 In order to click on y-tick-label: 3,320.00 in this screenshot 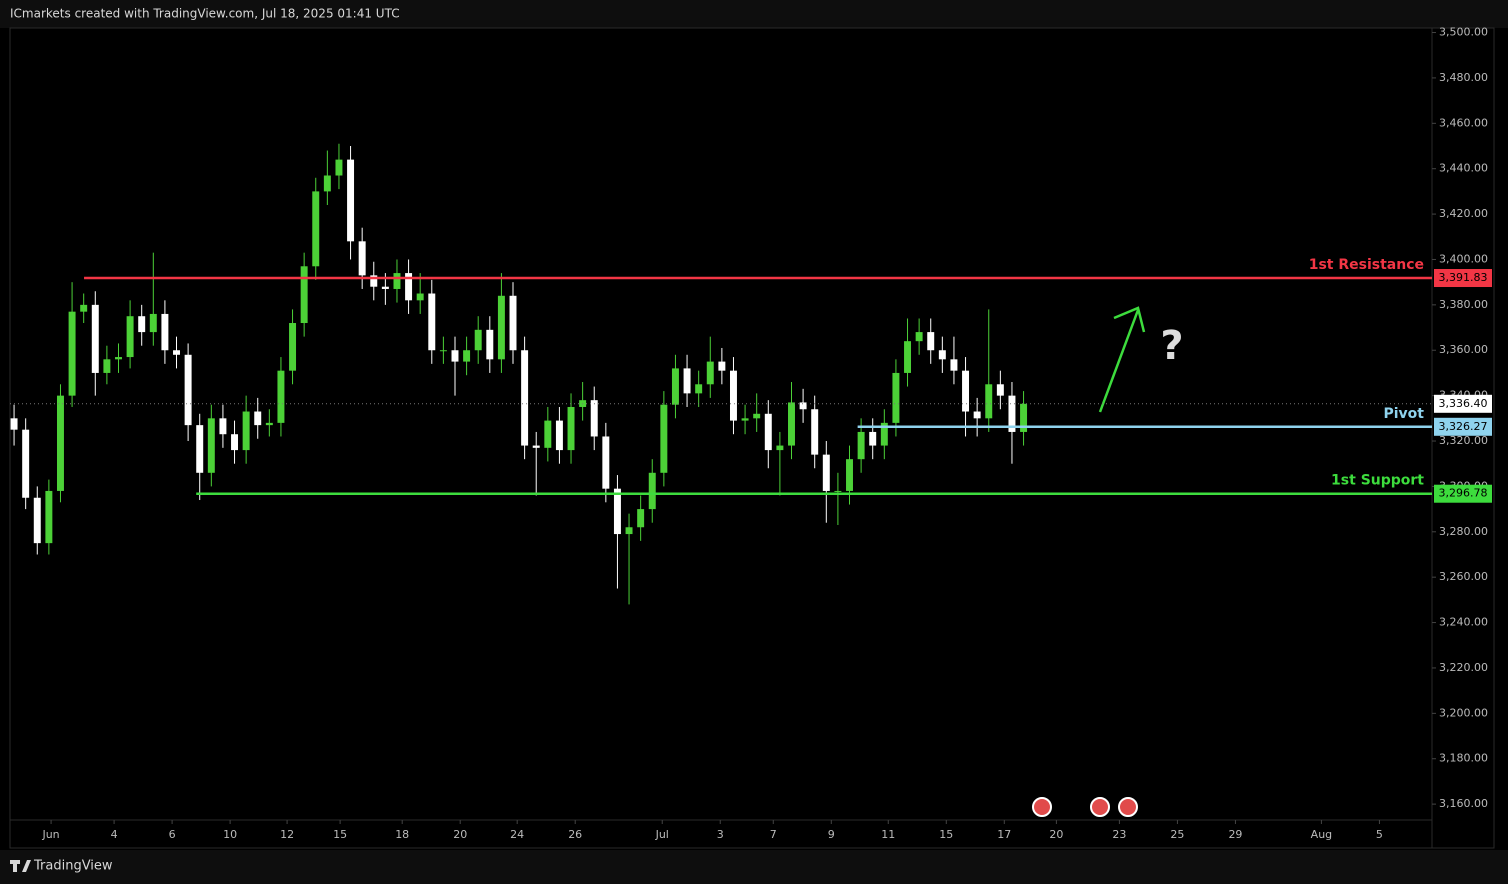, I will do `click(1463, 440)`.